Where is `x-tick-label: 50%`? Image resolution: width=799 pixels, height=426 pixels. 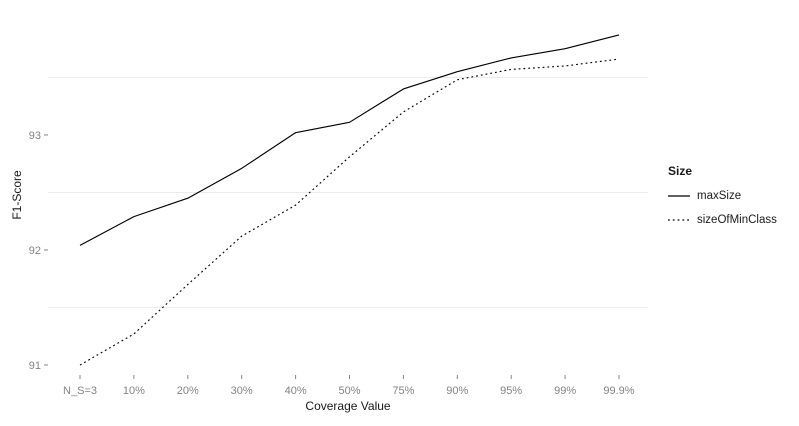 x-tick-label: 50% is located at coordinates (349, 391).